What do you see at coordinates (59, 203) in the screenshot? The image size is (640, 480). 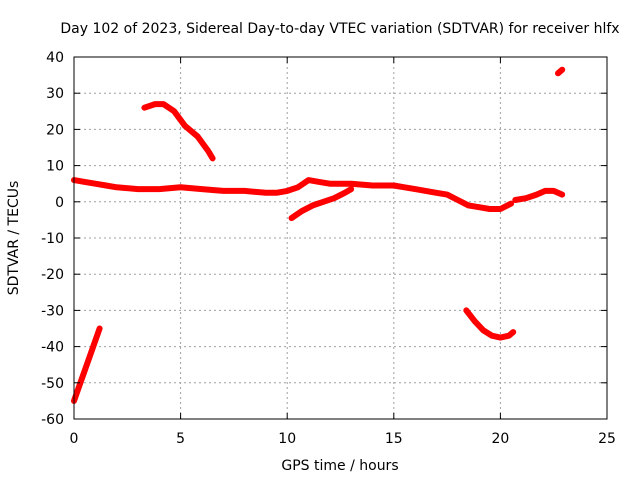 I see `y-tick-label: 0` at bounding box center [59, 203].